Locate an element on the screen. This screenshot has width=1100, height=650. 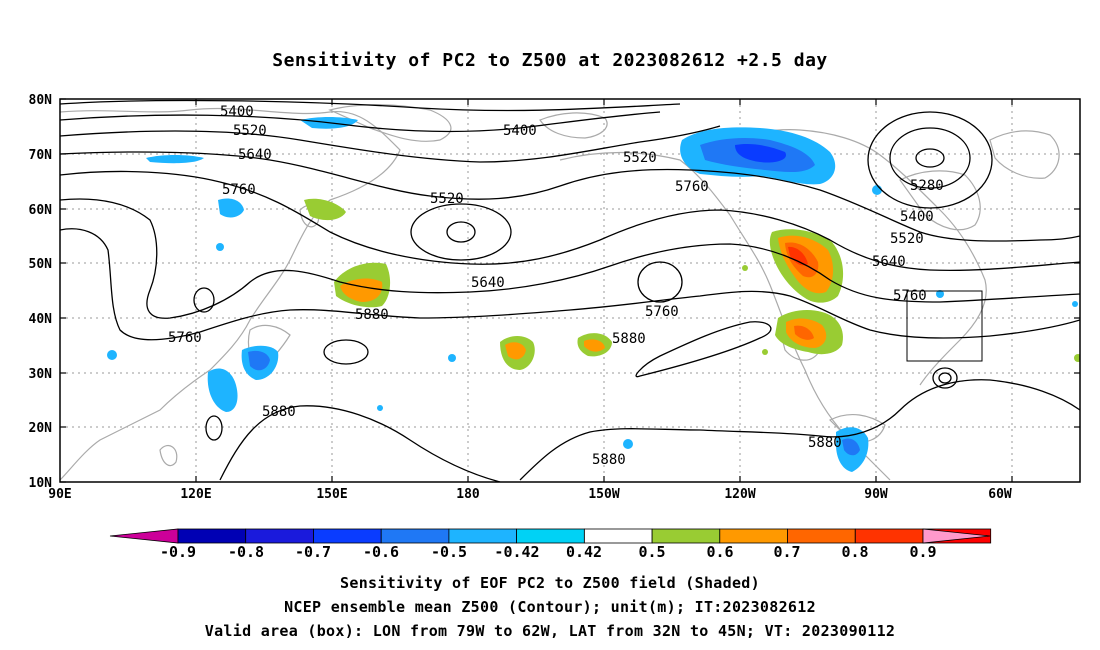
lat-tick-label: 70N is located at coordinates (41, 155).